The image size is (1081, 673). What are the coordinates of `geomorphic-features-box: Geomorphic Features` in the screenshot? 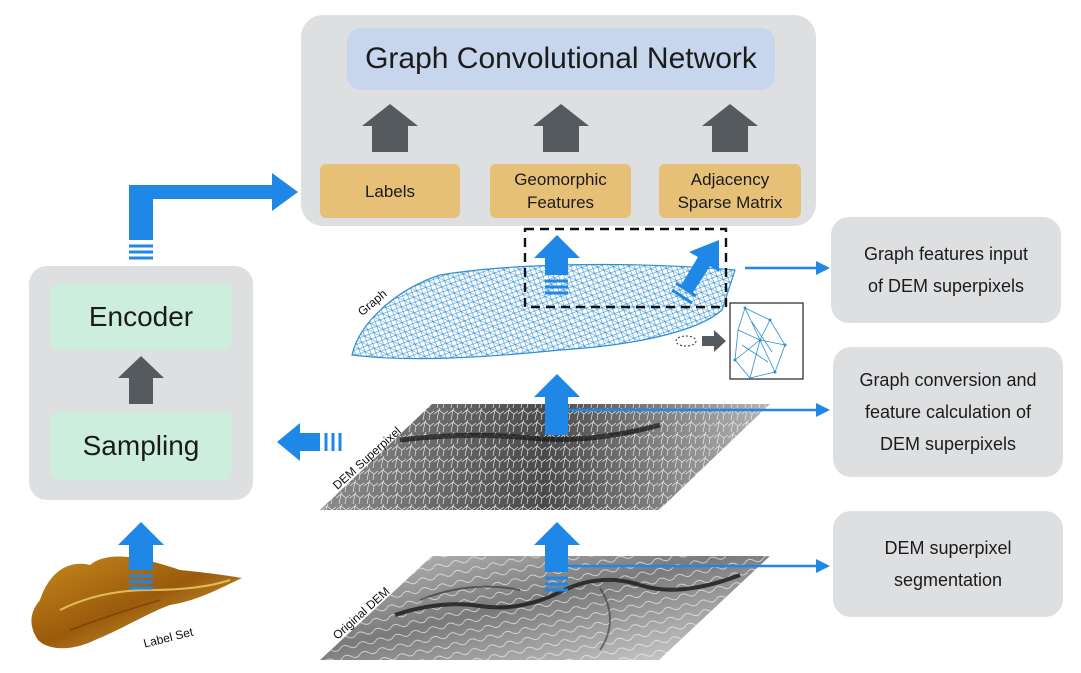 It's located at (560, 191).